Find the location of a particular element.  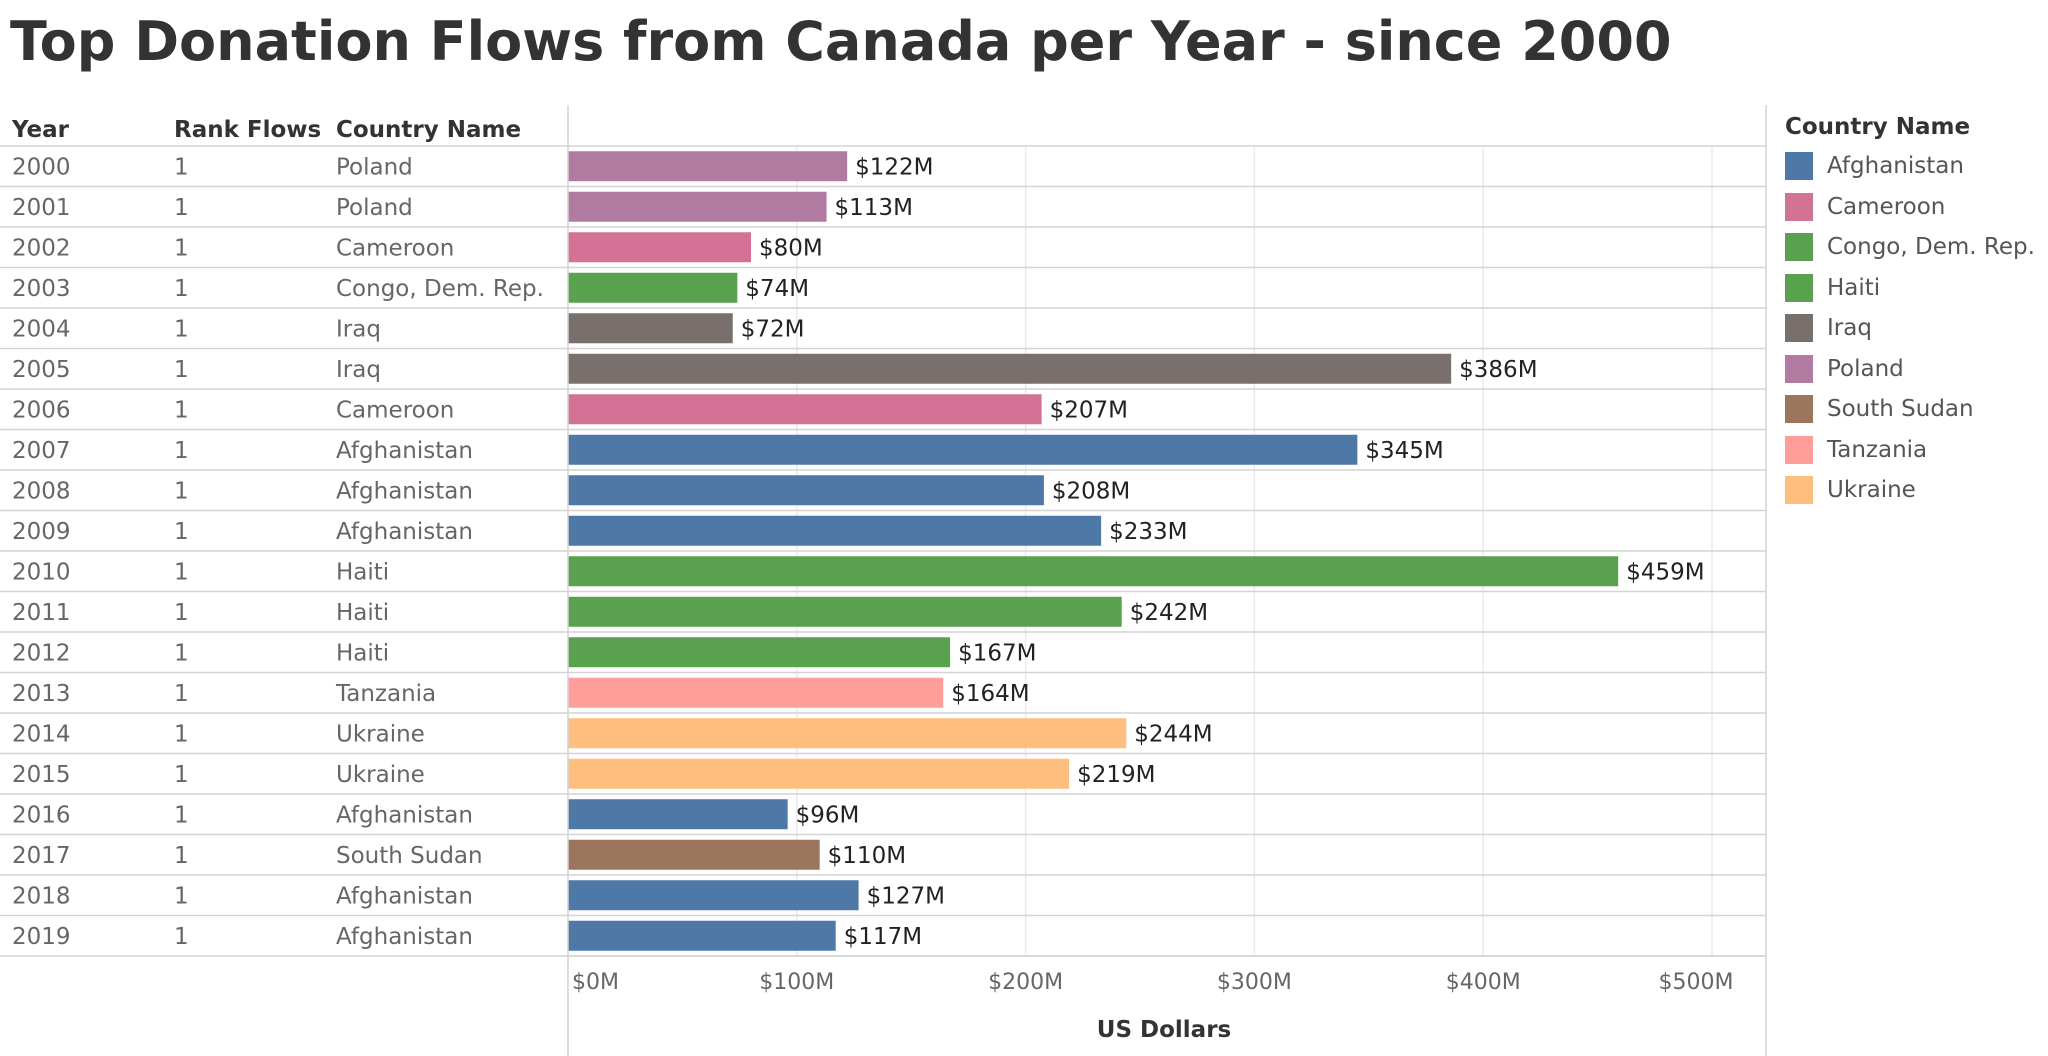

row-country: Iraq is located at coordinates (358, 329).